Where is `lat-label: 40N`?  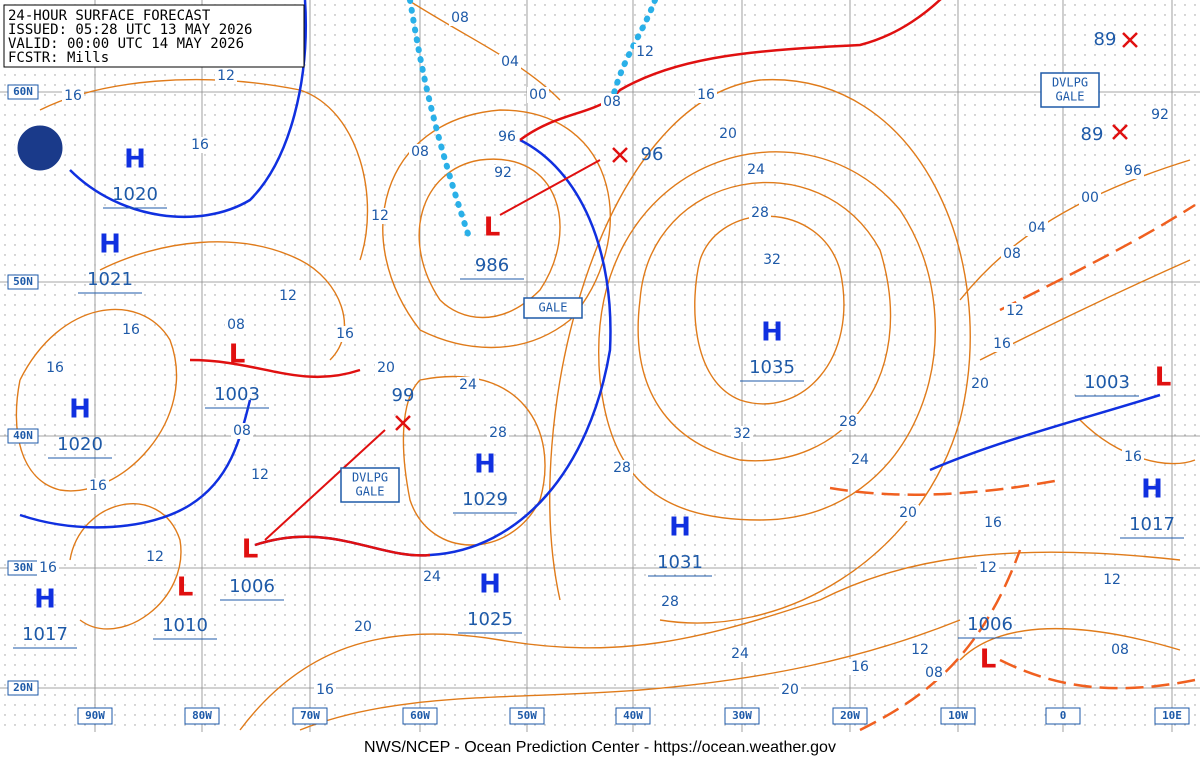 lat-label: 40N is located at coordinates (23, 435).